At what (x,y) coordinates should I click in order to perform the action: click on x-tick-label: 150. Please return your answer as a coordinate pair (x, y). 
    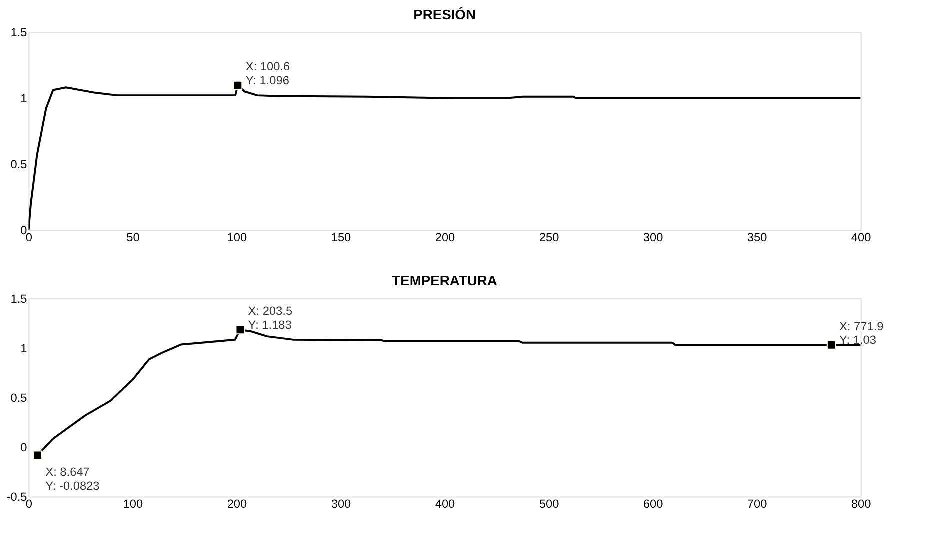
    Looking at the image, I should click on (341, 237).